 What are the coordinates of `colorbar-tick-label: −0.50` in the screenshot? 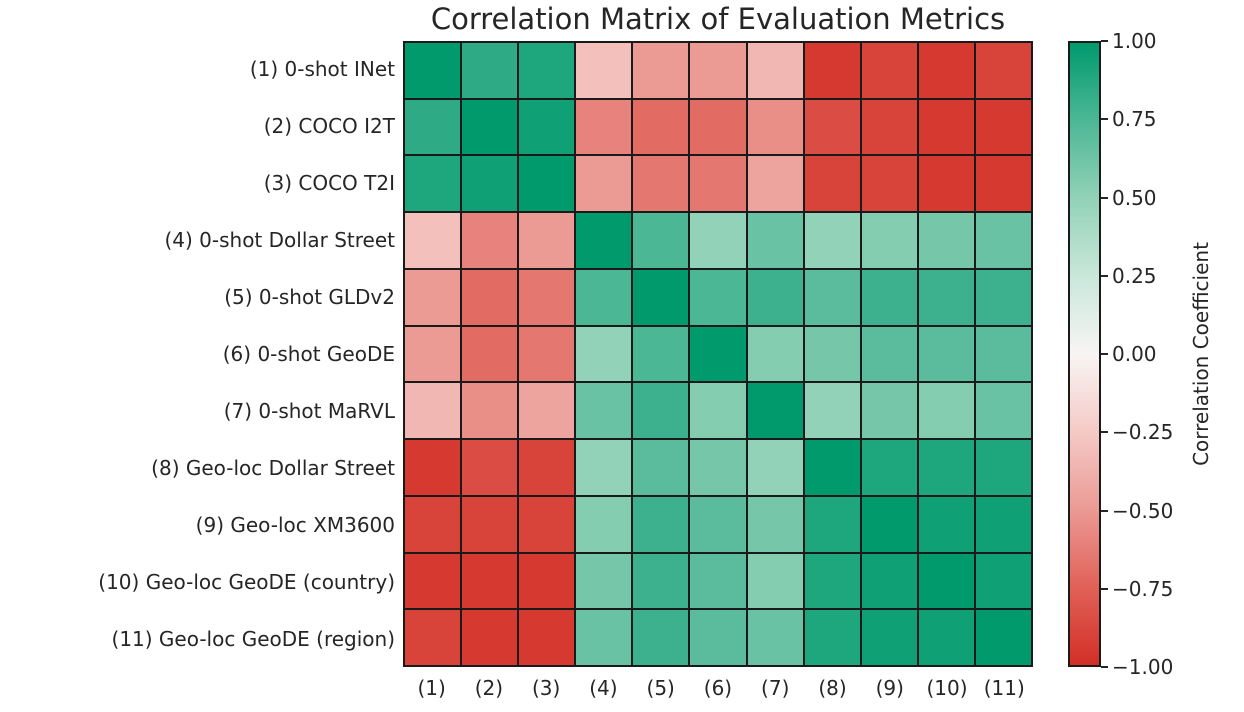 It's located at (1143, 510).